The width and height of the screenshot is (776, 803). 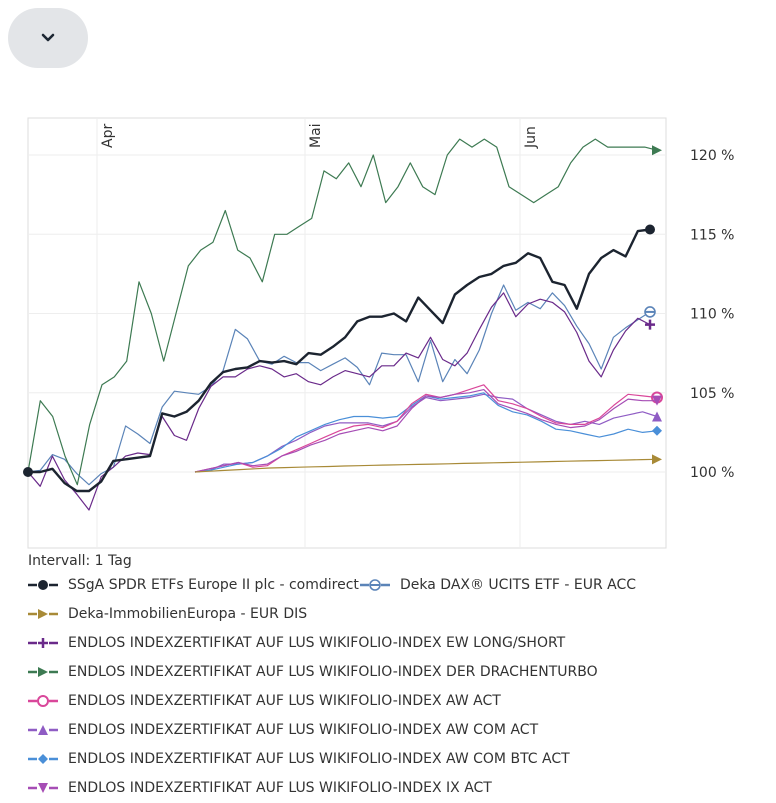 I want to click on legend-label: Deka-ImmobilienEuropa - EUR DIS, so click(x=188, y=614).